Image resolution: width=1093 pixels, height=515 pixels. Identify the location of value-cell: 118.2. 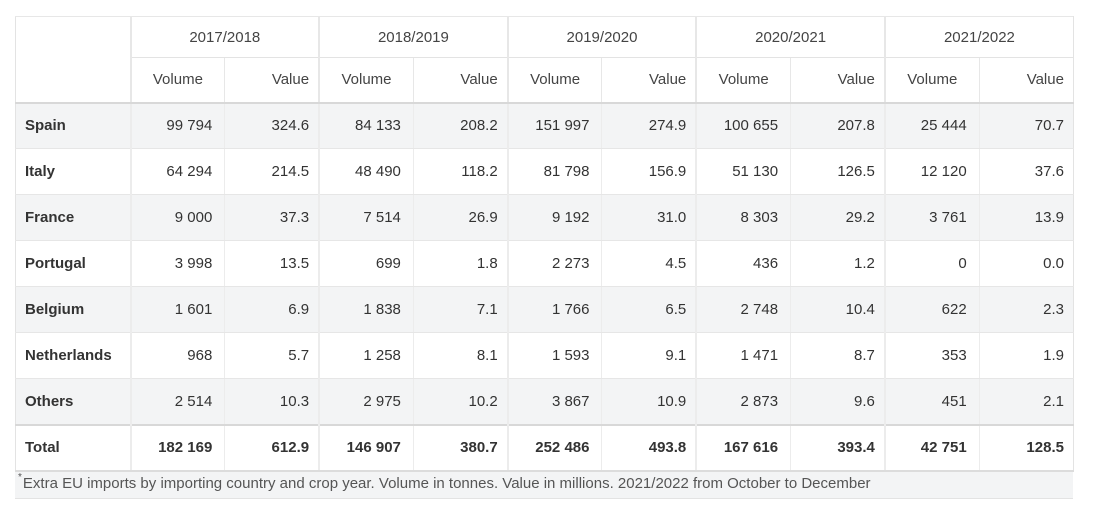
(460, 171).